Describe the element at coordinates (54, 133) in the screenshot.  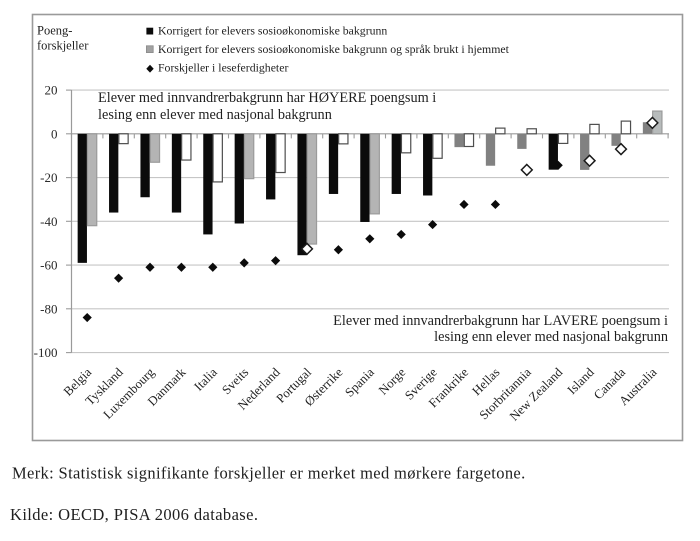
I see `svg-text: 0` at that location.